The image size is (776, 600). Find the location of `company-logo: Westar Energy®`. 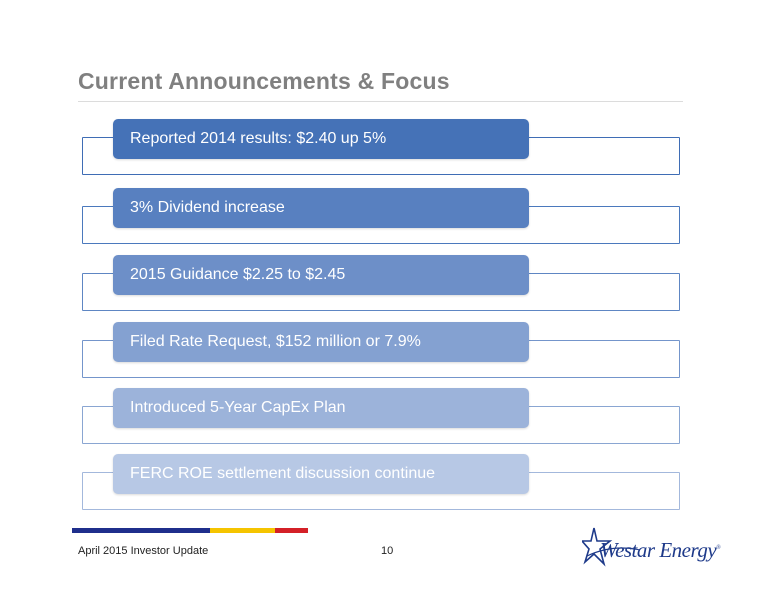

company-logo: Westar Energy® is located at coordinates (660, 550).